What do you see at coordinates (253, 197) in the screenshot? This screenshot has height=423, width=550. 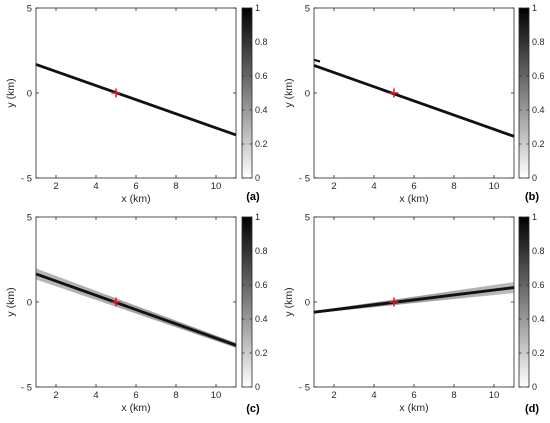 I see `panel-label: (a)` at bounding box center [253, 197].